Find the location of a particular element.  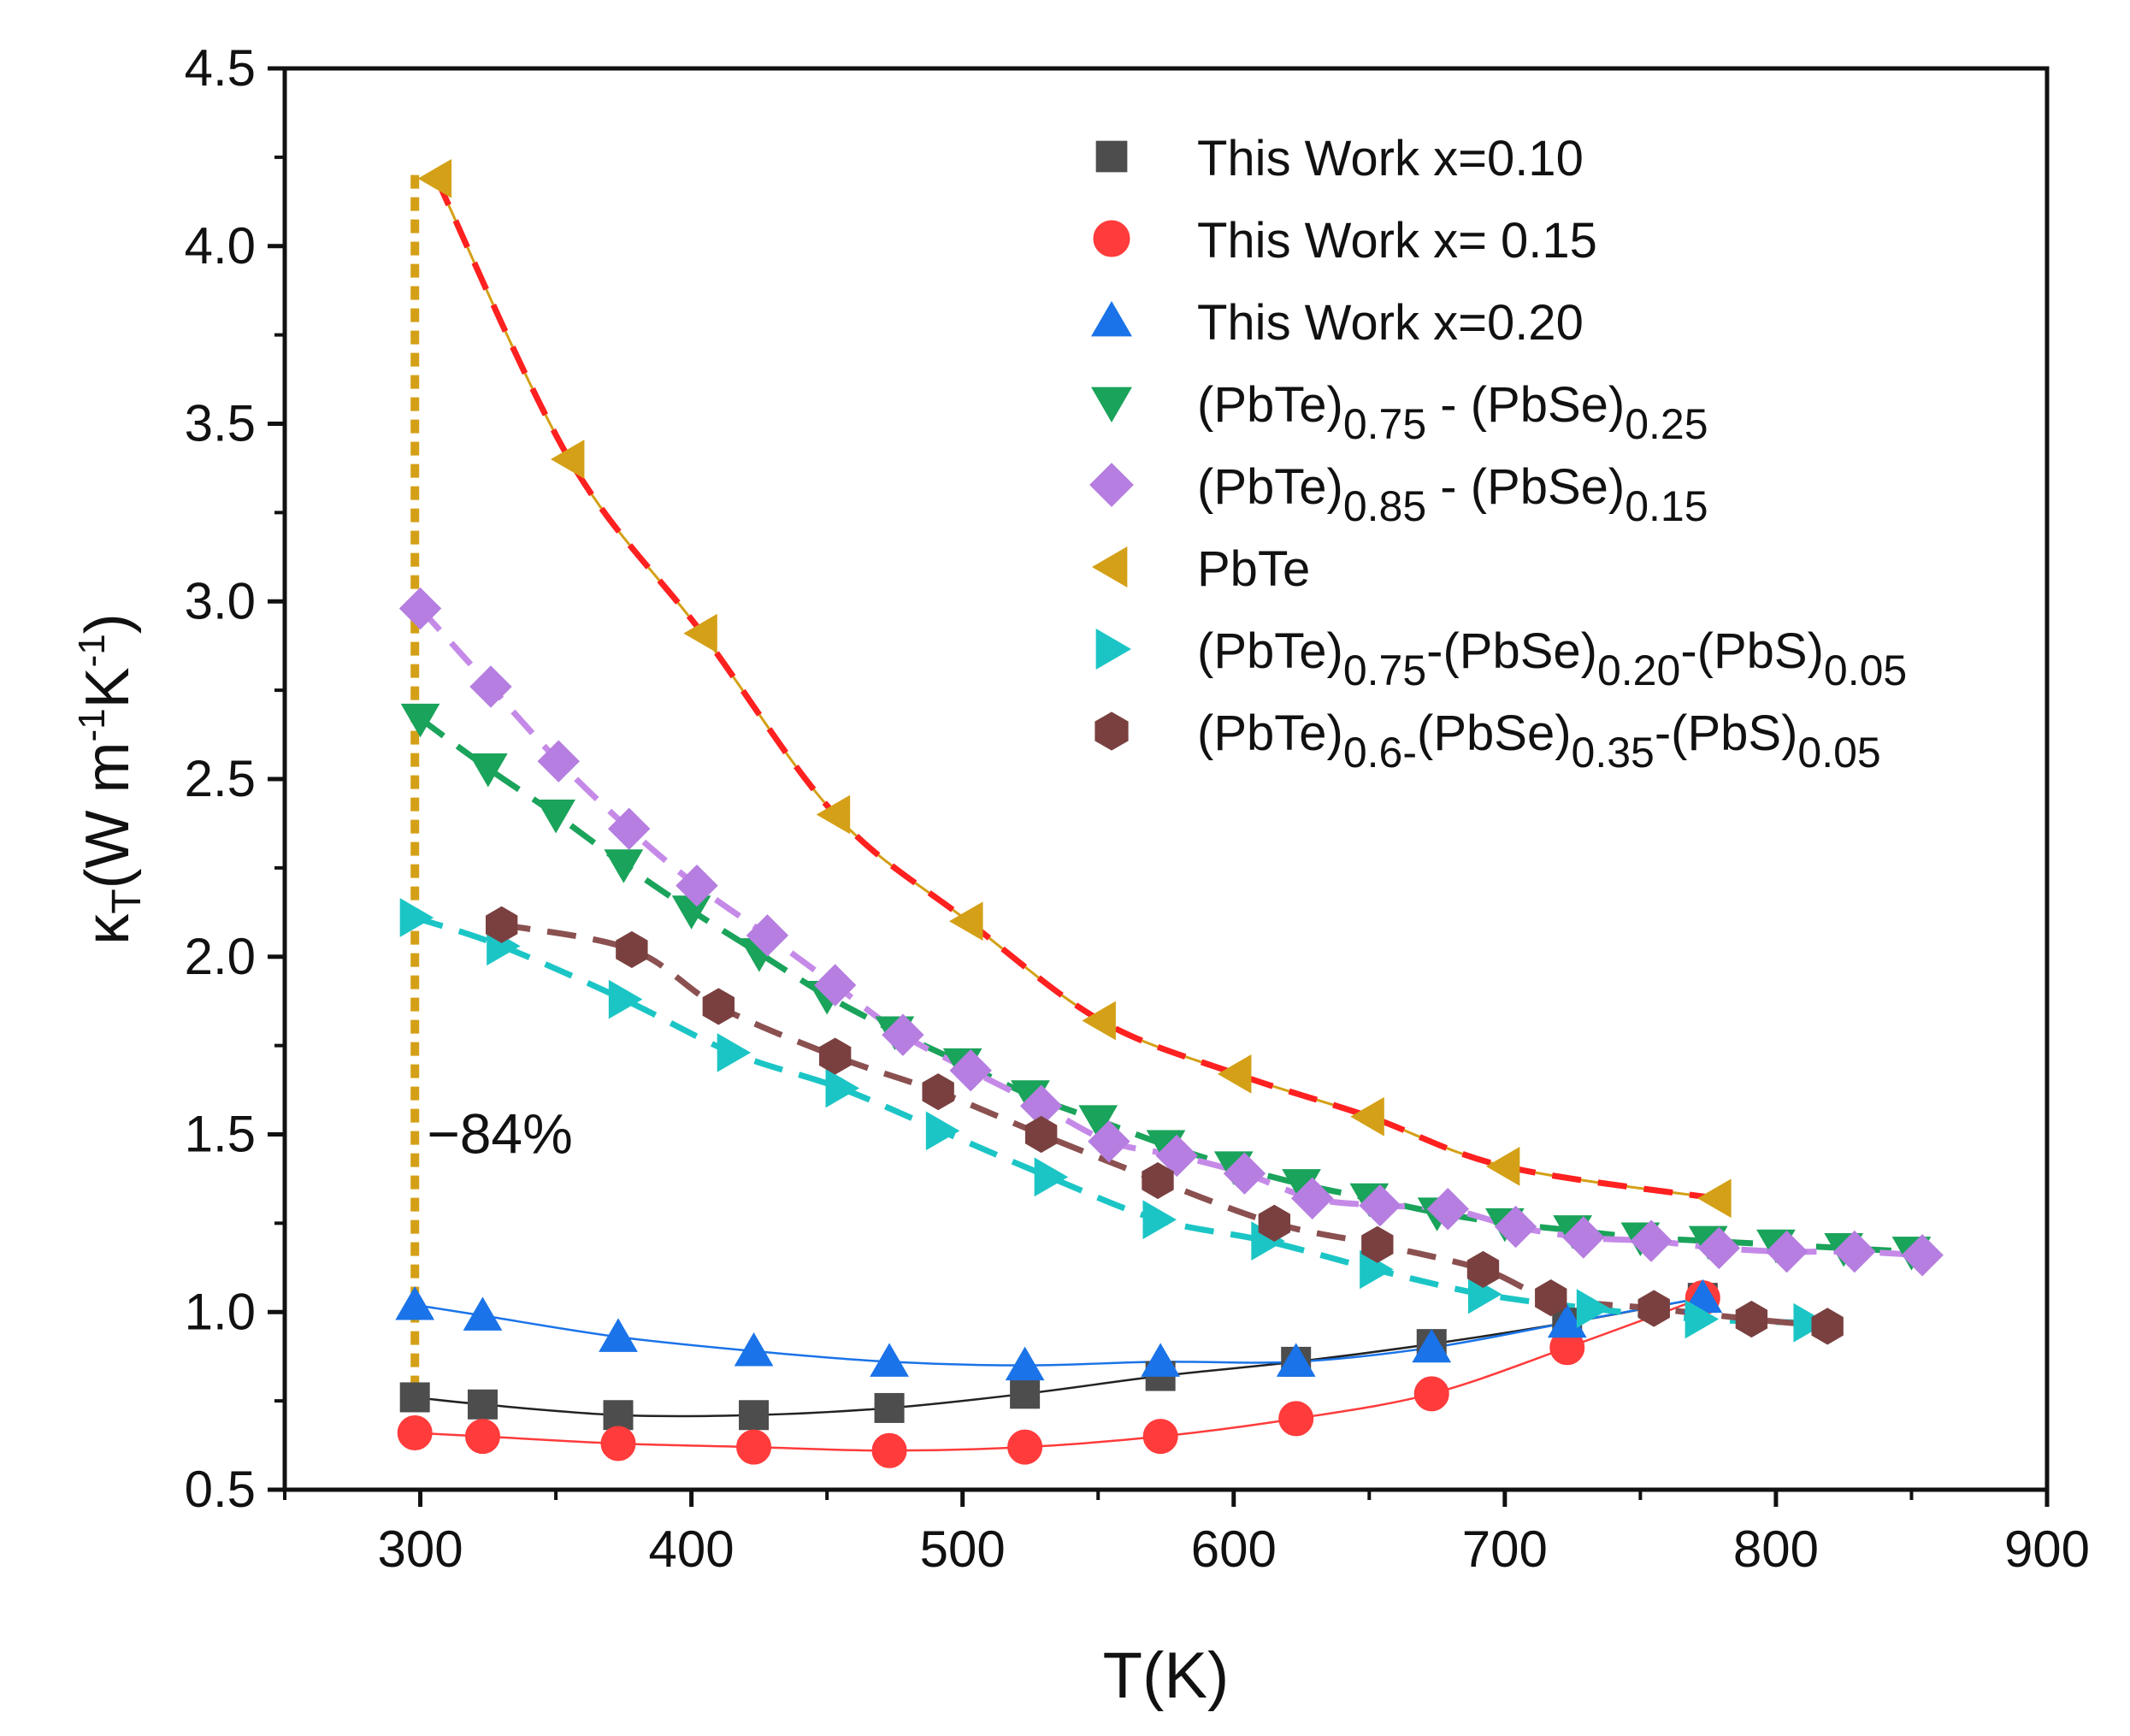

x-tick-label: 800 is located at coordinates (1776, 1549).